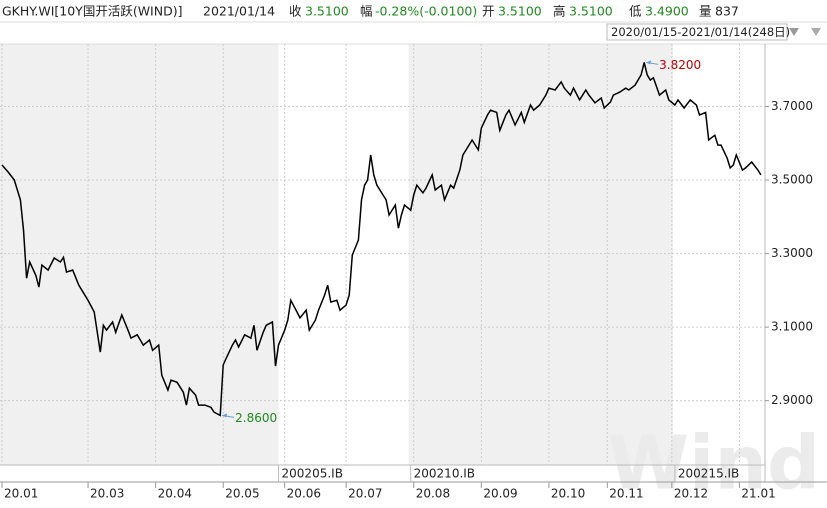 The width and height of the screenshot is (827, 508). What do you see at coordinates (295, 11) in the screenshot?
I see `field-label: 收` at bounding box center [295, 11].